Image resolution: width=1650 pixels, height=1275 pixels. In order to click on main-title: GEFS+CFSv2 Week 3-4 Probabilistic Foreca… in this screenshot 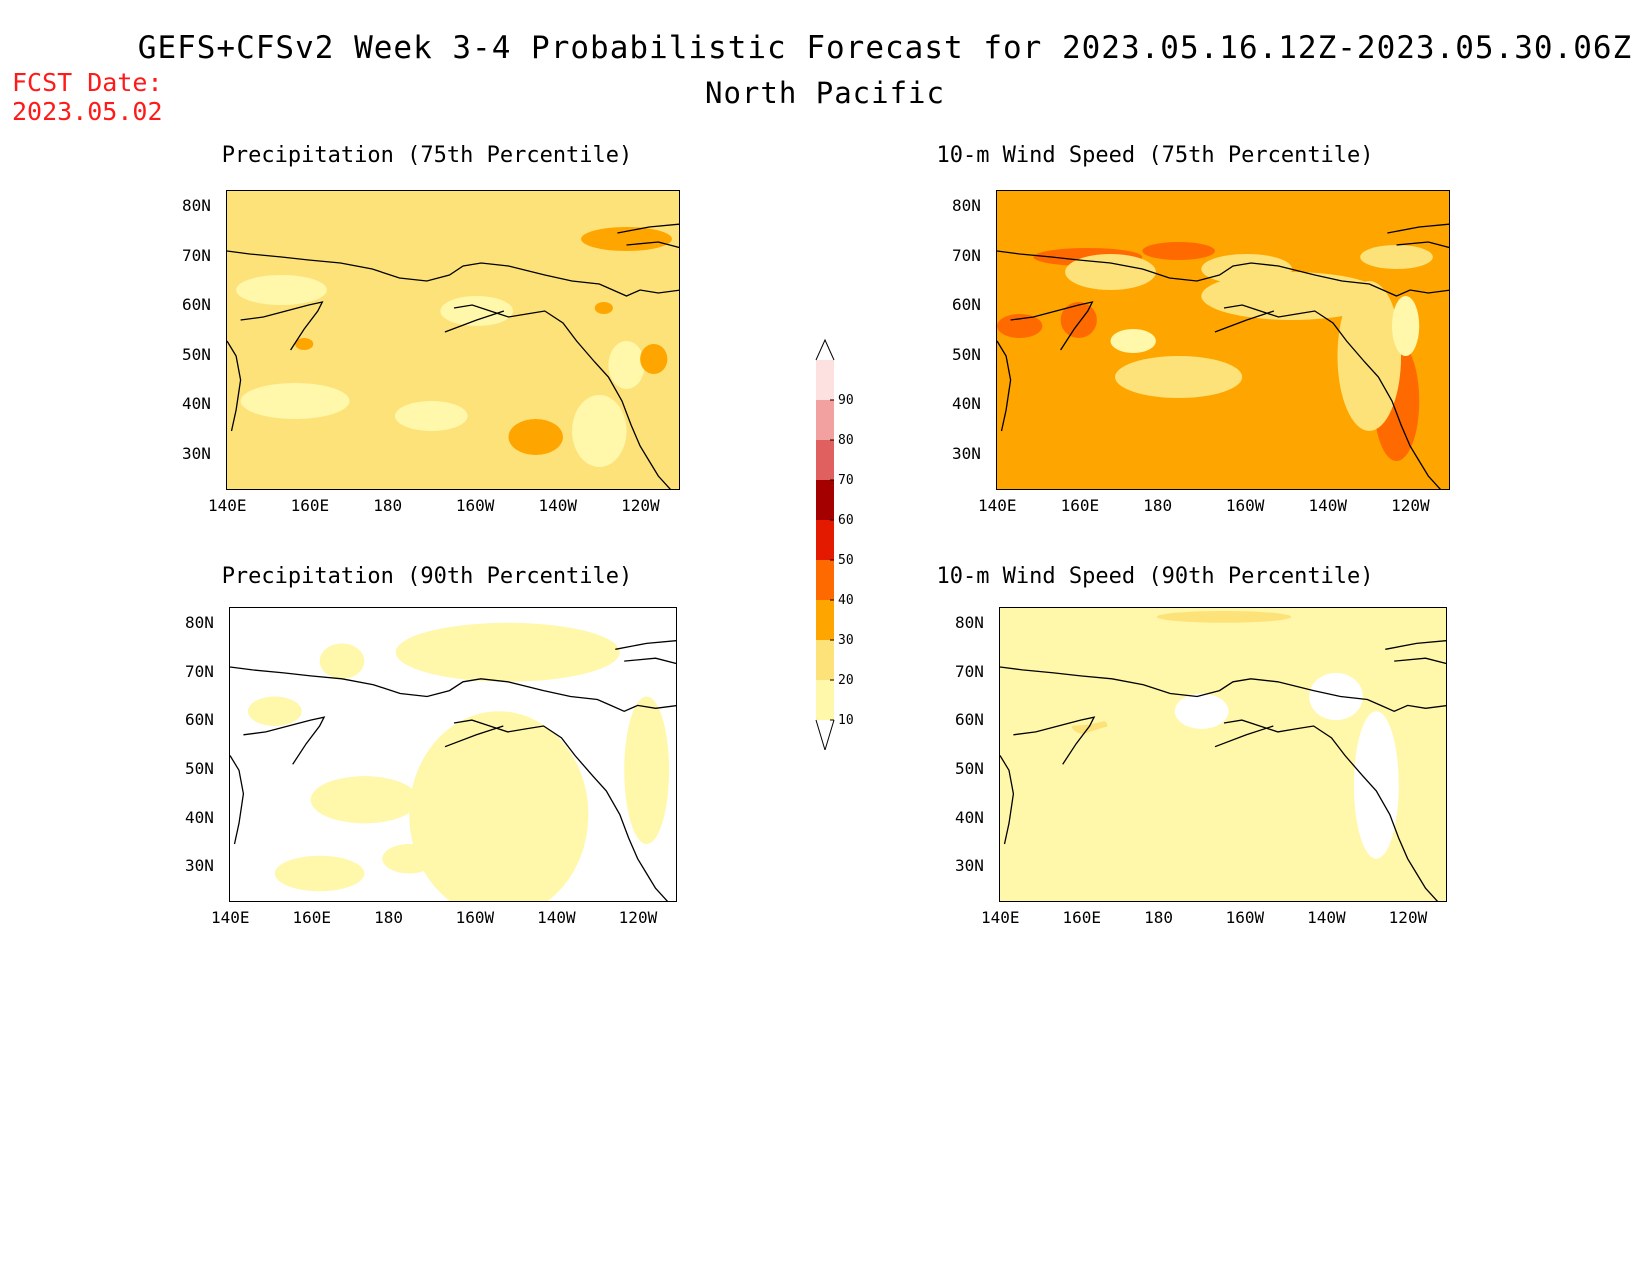, I will do `click(885, 48)`.